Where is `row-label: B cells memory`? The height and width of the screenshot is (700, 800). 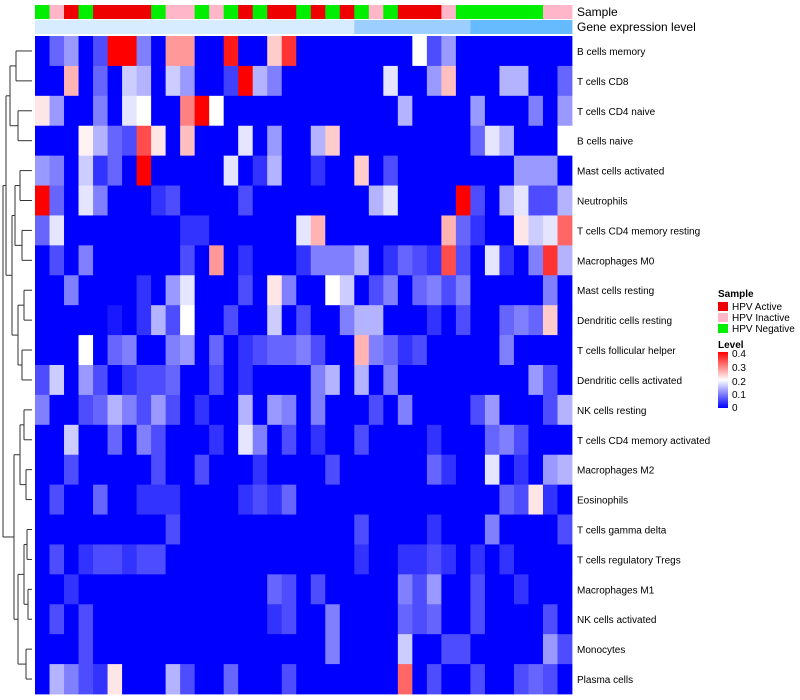 row-label: B cells memory is located at coordinates (611, 52).